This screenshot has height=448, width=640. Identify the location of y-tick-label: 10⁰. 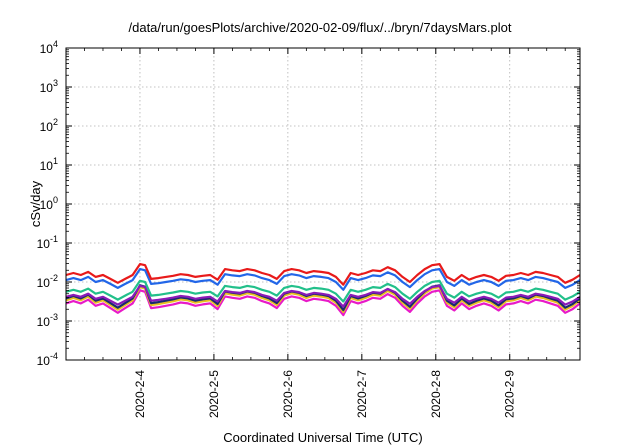
(49, 203).